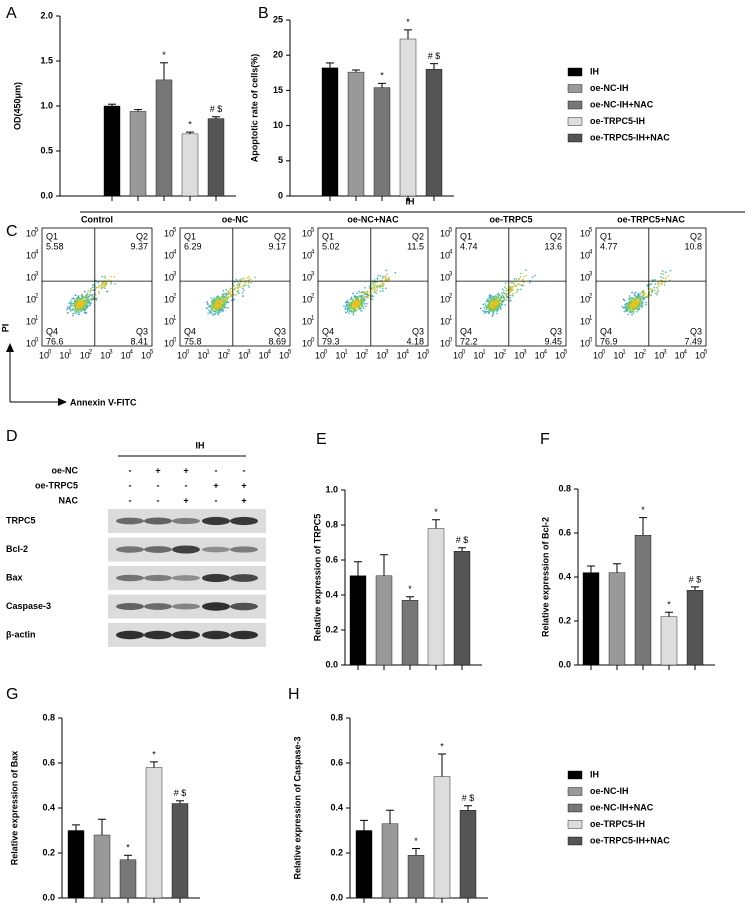 Image resolution: width=753 pixels, height=906 pixels. I want to click on y-tick-exponent: 3, so click(591, 275).